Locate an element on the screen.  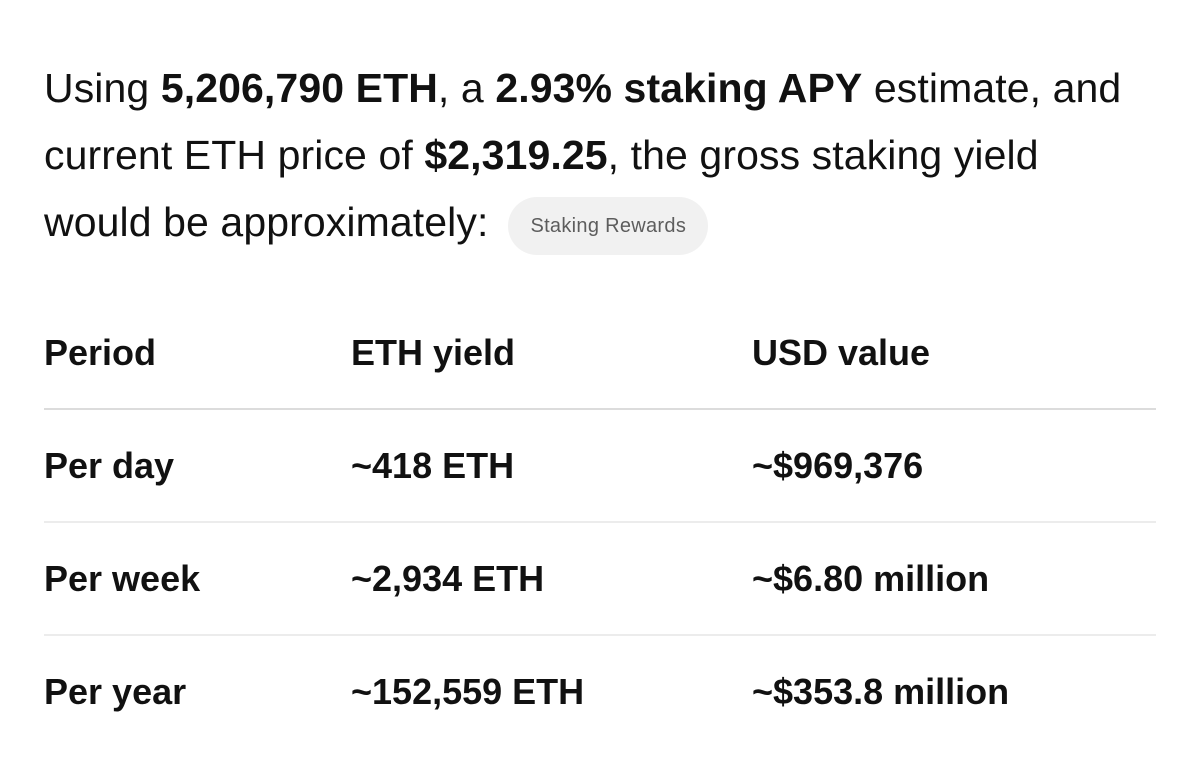
cell-usd-value: ~$6.80 million is located at coordinates (954, 579).